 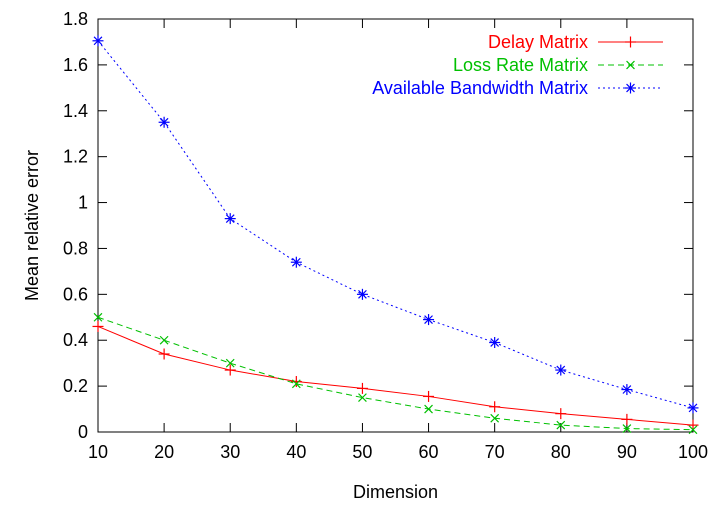 I want to click on y-tick-label: 1.2, so click(x=75, y=157).